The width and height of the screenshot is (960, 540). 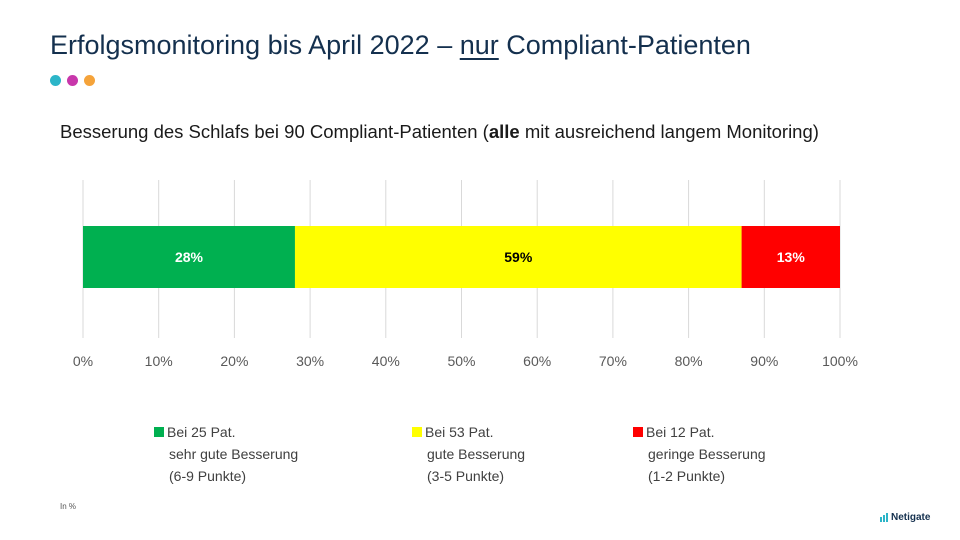 What do you see at coordinates (764, 361) in the screenshot?
I see `x-tick-label: 90%` at bounding box center [764, 361].